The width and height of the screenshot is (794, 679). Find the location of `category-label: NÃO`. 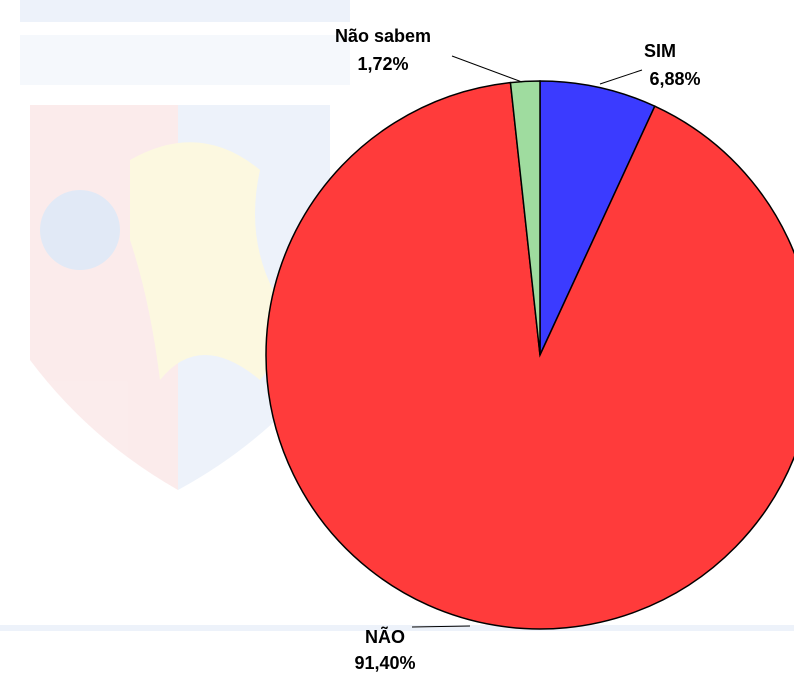

category-label: NÃO is located at coordinates (385, 636).